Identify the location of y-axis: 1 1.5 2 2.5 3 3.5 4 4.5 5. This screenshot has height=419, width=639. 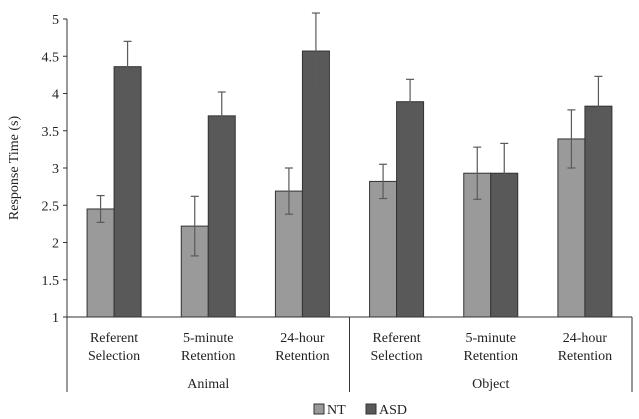
(55, 169).